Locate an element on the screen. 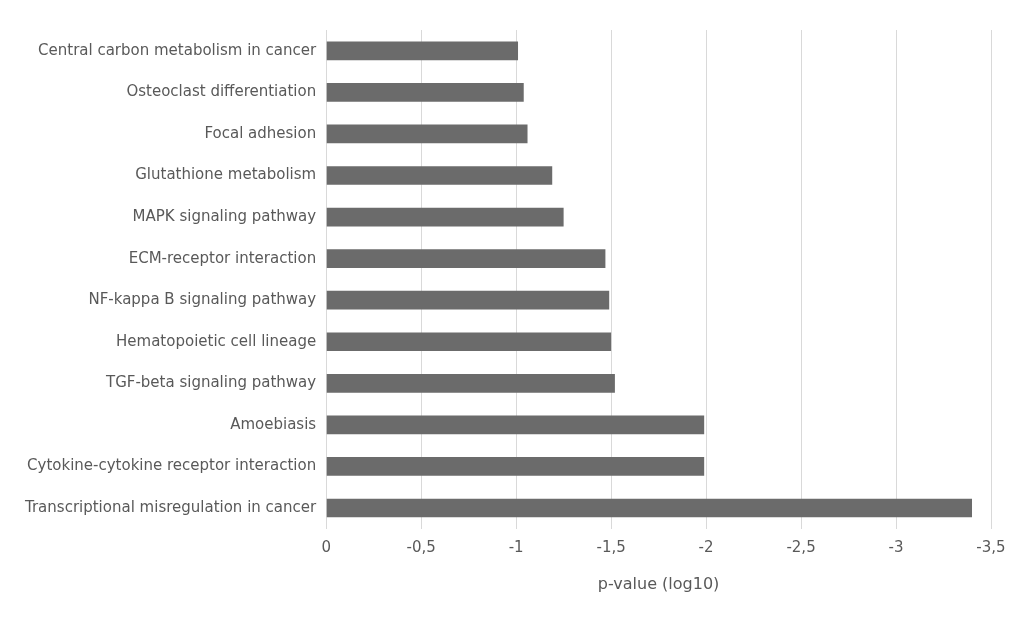  x-tick-label: -1 is located at coordinates (516, 546).